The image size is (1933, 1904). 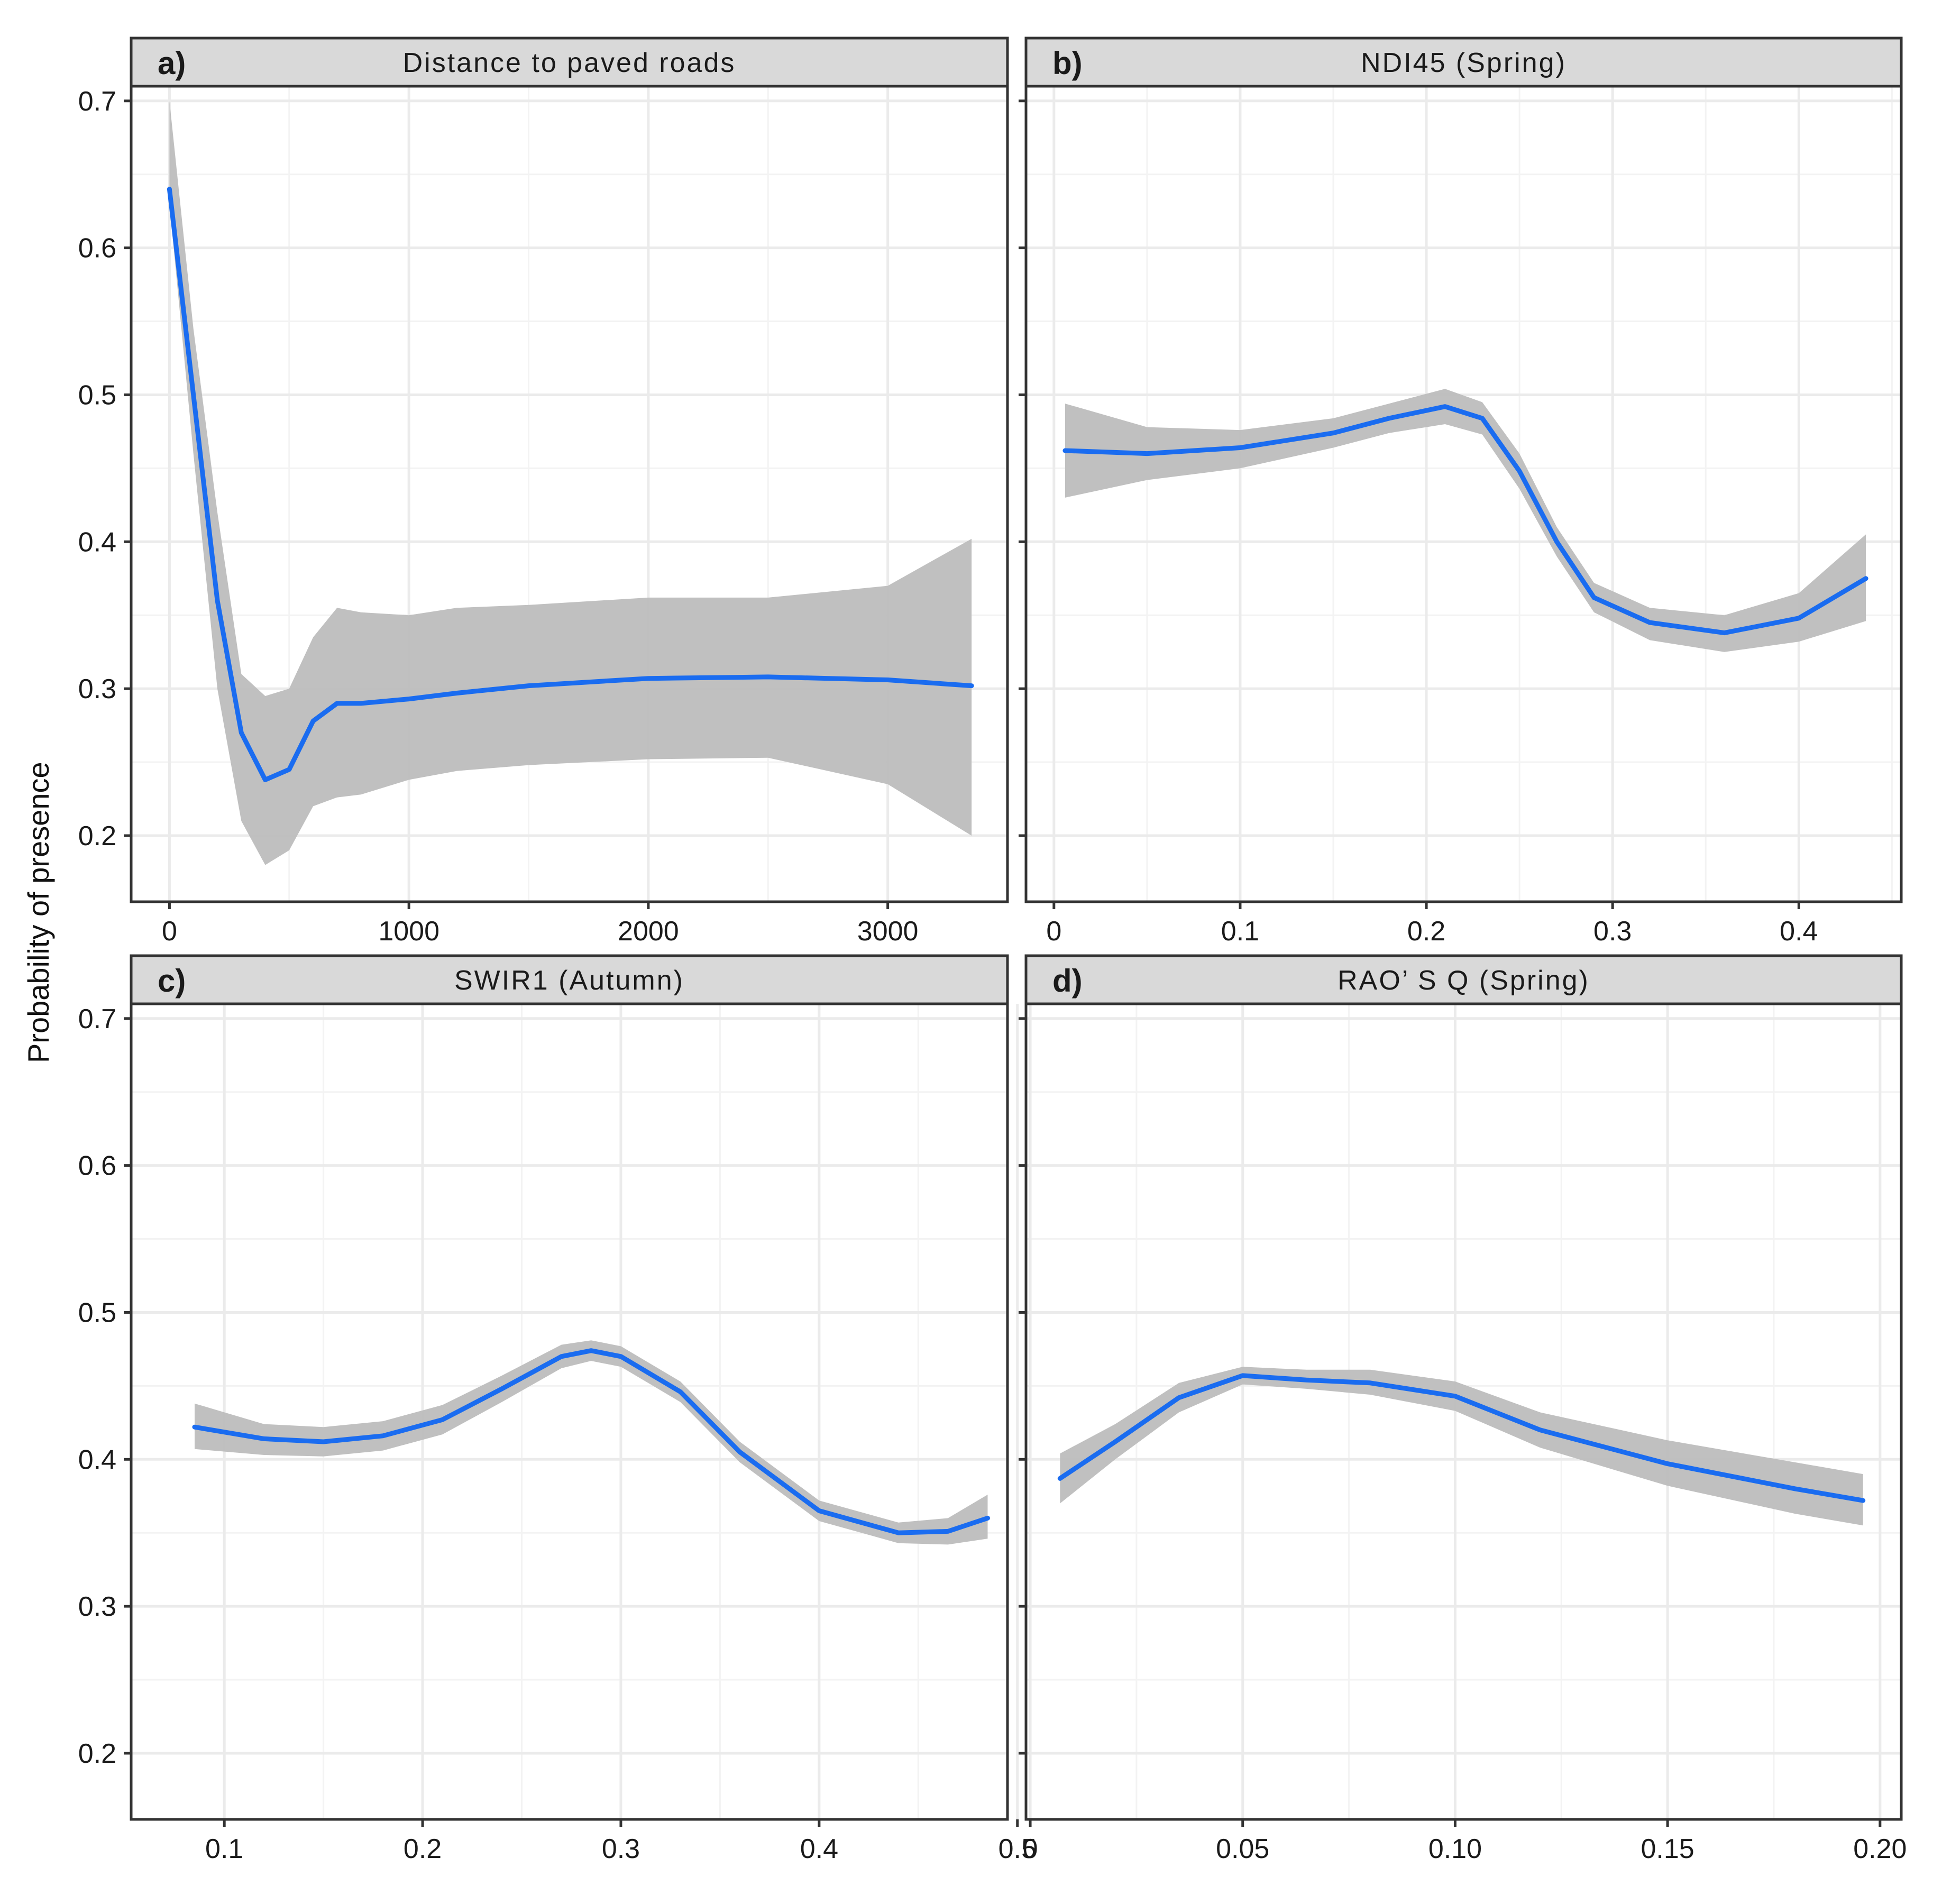 I want to click on panel-title: Distance to paved roads, so click(x=570, y=63).